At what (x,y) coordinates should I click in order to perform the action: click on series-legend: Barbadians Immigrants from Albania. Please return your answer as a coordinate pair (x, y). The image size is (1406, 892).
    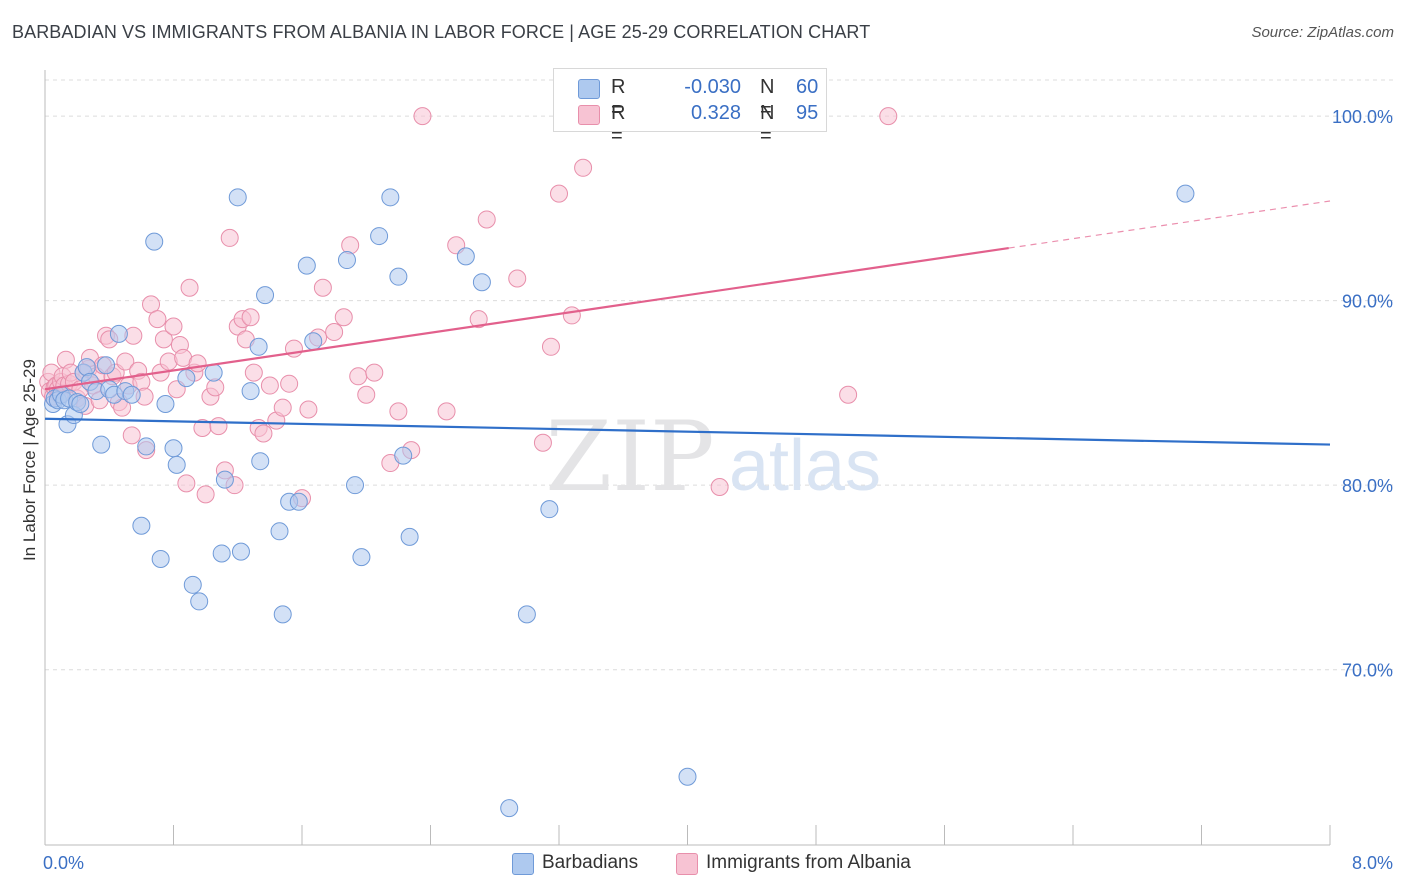
    Looking at the image, I should click on (703, 864).